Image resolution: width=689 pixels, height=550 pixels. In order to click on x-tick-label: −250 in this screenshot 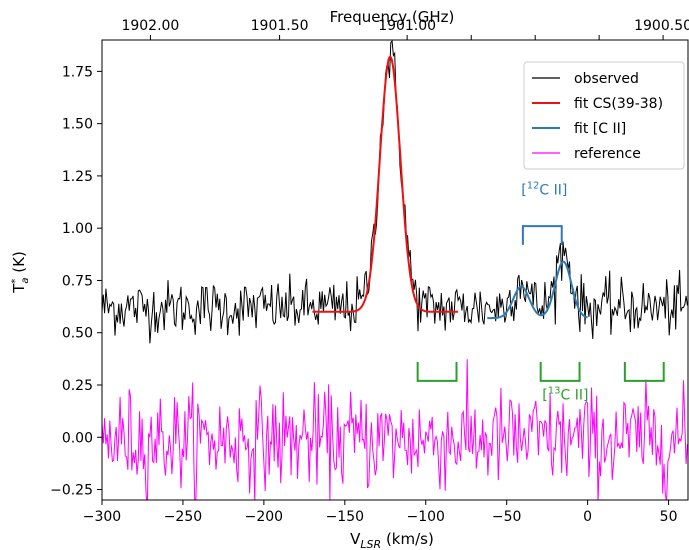, I will do `click(183, 517)`.